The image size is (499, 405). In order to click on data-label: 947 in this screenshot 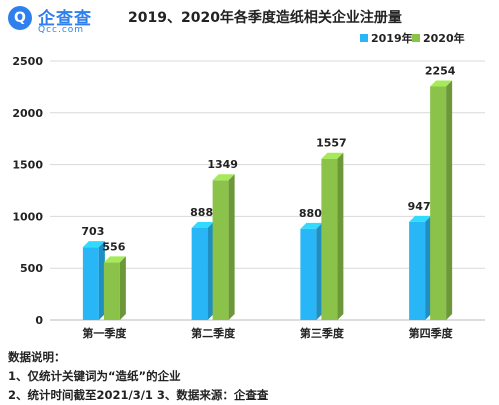, I will do `click(419, 206)`.